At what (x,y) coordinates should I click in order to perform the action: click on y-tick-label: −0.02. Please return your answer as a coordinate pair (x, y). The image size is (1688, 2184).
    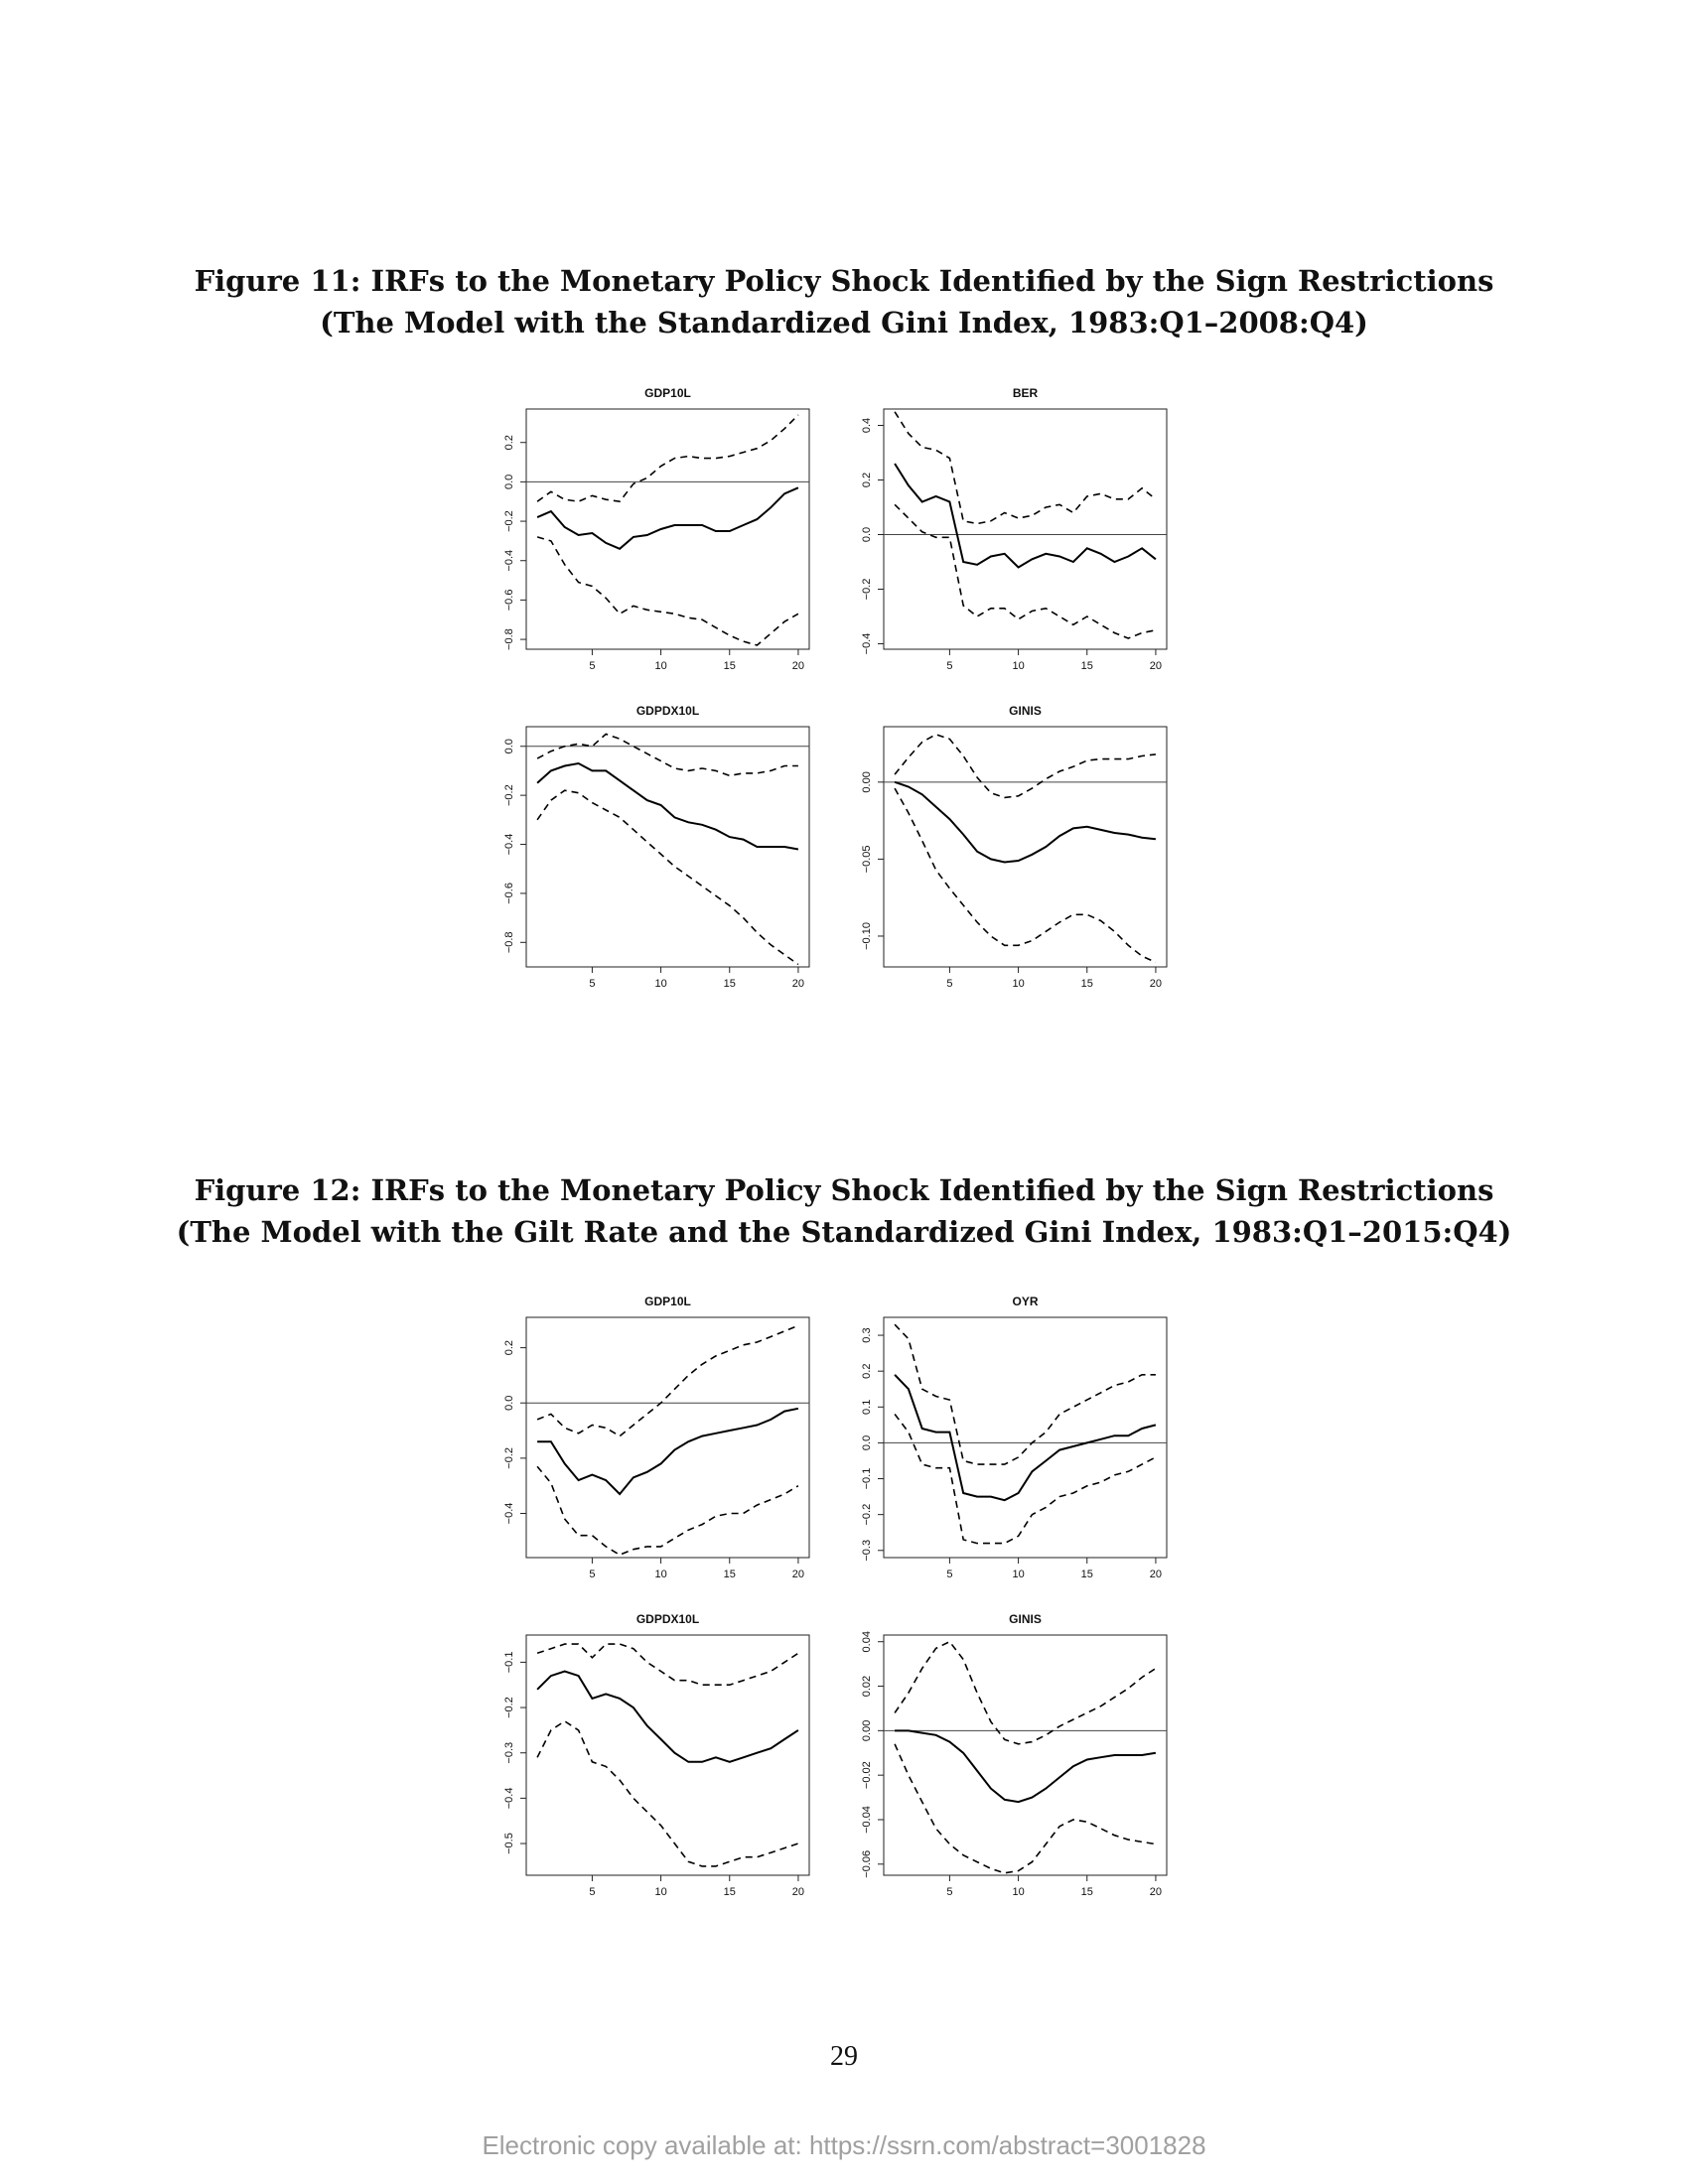
    Looking at the image, I should click on (867, 1775).